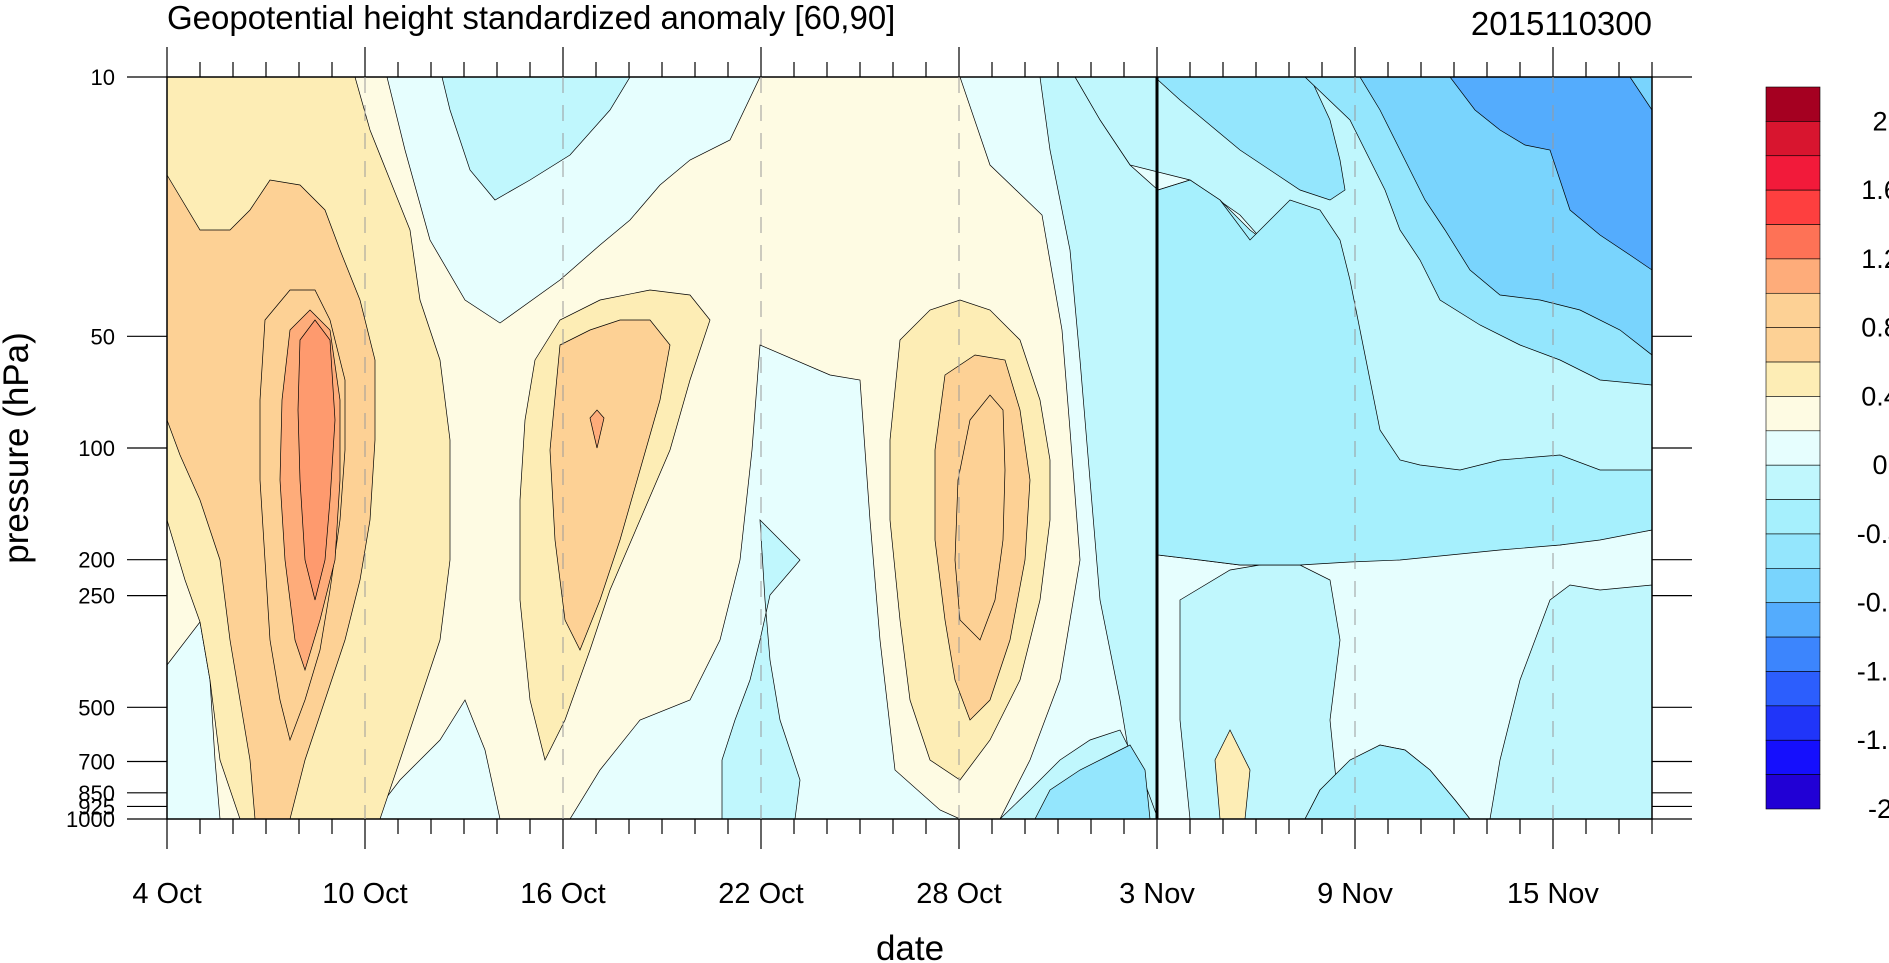 This screenshot has width=1889, height=963. What do you see at coordinates (1092, 781) in the screenshot?
I see `fill-neg-06-bottom` at bounding box center [1092, 781].